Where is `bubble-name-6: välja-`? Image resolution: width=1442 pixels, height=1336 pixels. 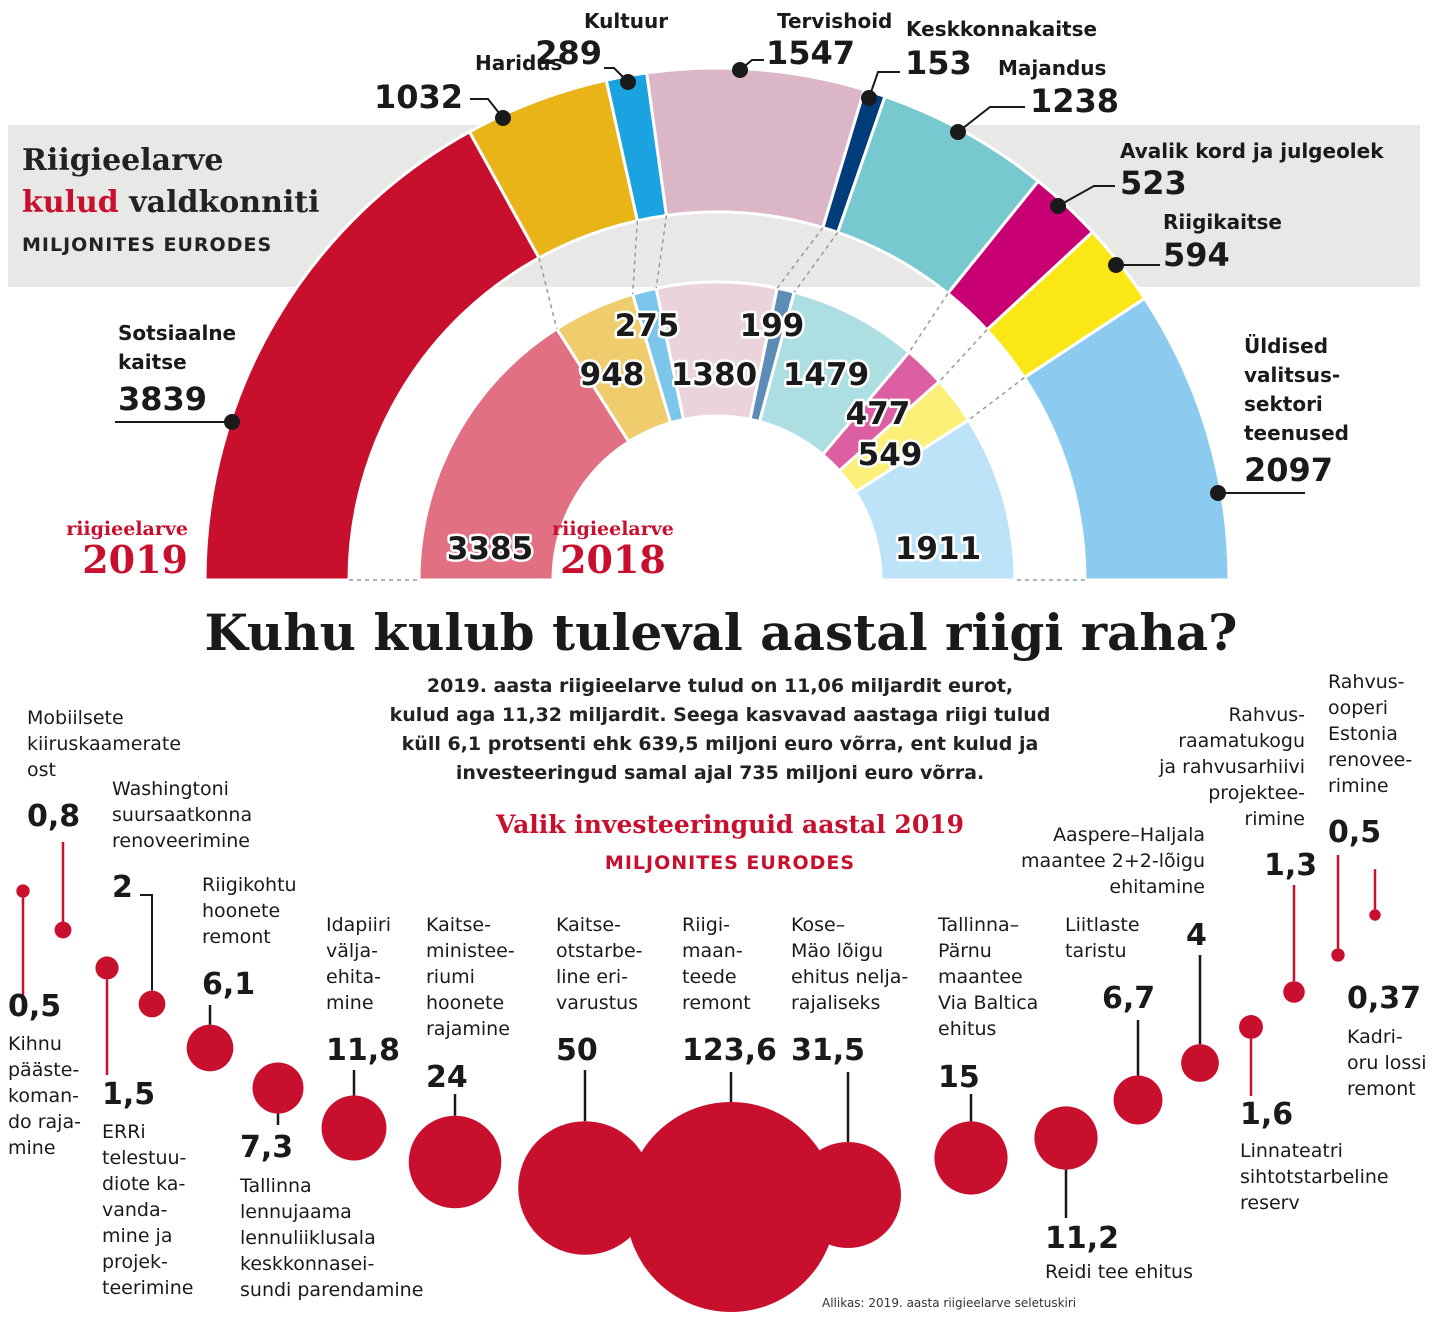
bubble-name-6: välja- is located at coordinates (352, 951).